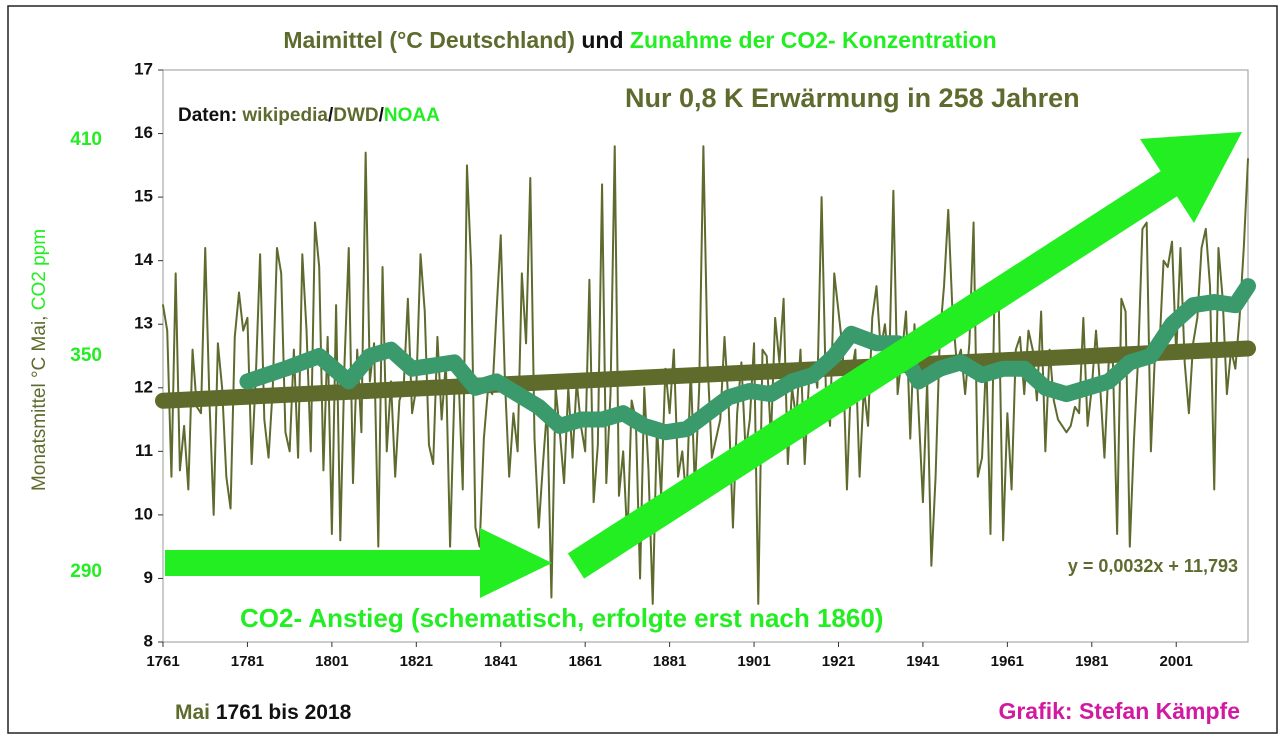 The height and width of the screenshot is (737, 1285). I want to click on x-tick-label: 1821, so click(416, 661).